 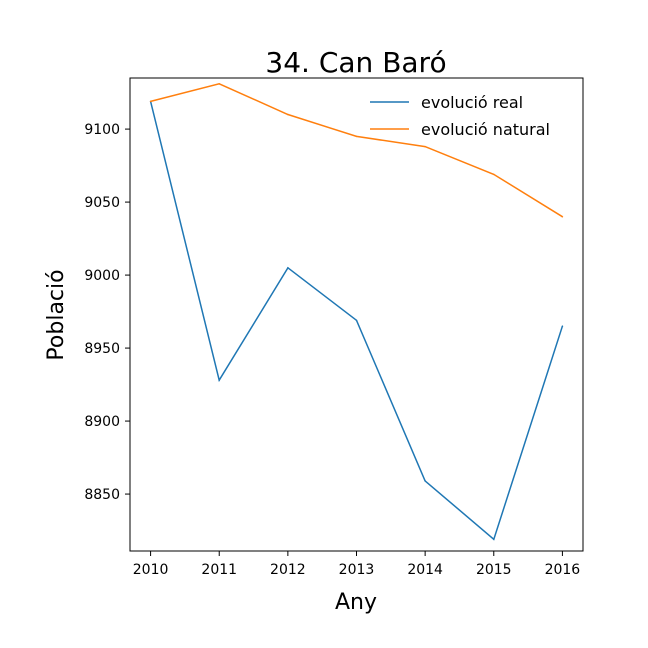 I want to click on legend-label: evolució real, so click(x=472, y=102).